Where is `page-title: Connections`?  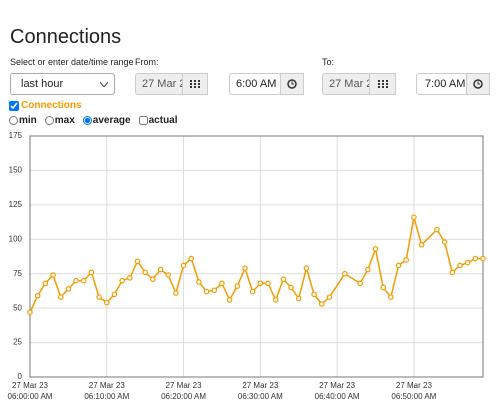 page-title: Connections is located at coordinates (66, 37).